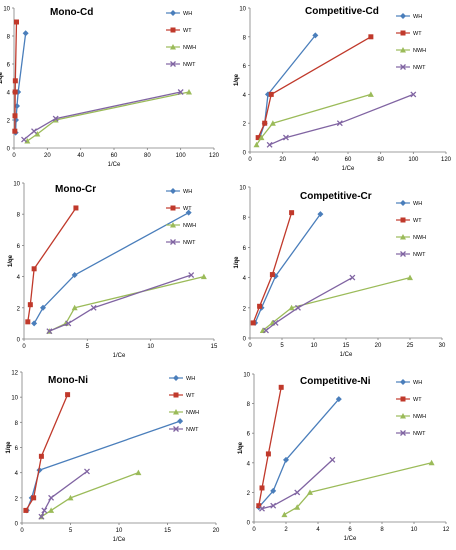 The width and height of the screenshot is (456, 550). Describe the element at coordinates (181, 156) in the screenshot. I see `x-tick-label: 100` at that location.